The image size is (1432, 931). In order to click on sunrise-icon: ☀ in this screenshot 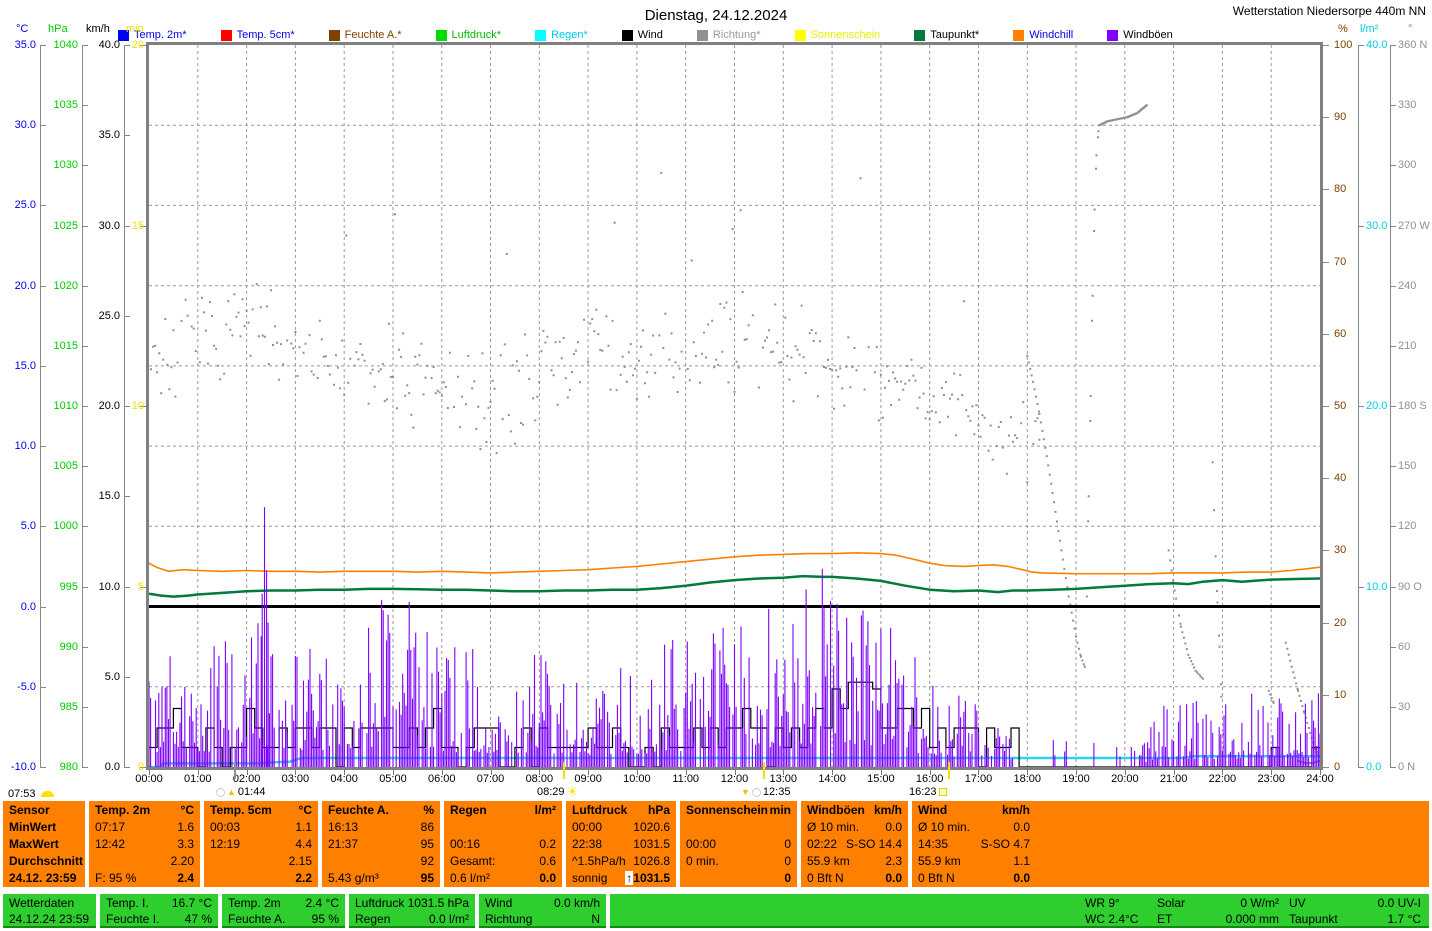, I will do `click(572, 791)`.